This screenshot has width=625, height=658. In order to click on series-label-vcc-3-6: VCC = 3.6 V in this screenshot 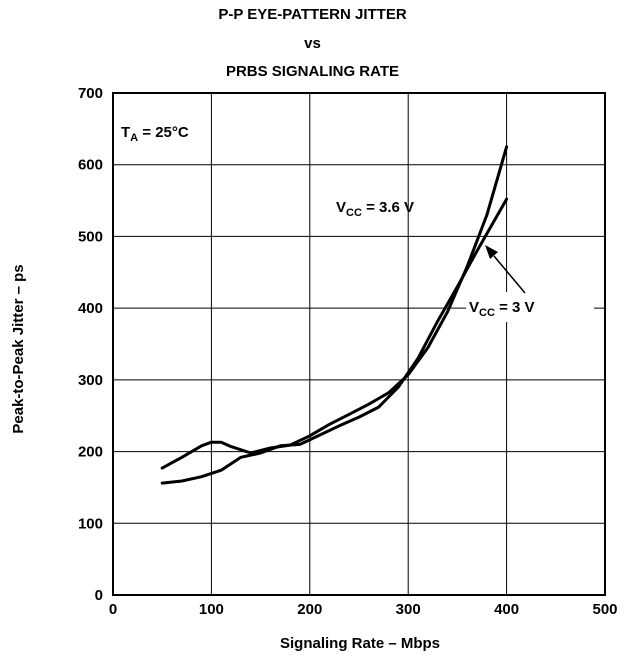, I will do `click(375, 209)`.